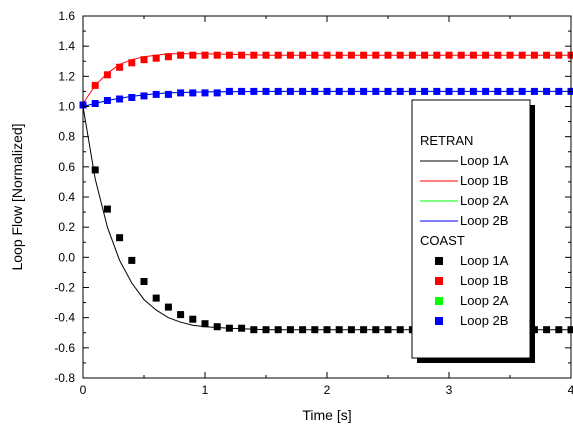  What do you see at coordinates (446, 140) in the screenshot?
I see `legend-group-title: RETRAN` at bounding box center [446, 140].